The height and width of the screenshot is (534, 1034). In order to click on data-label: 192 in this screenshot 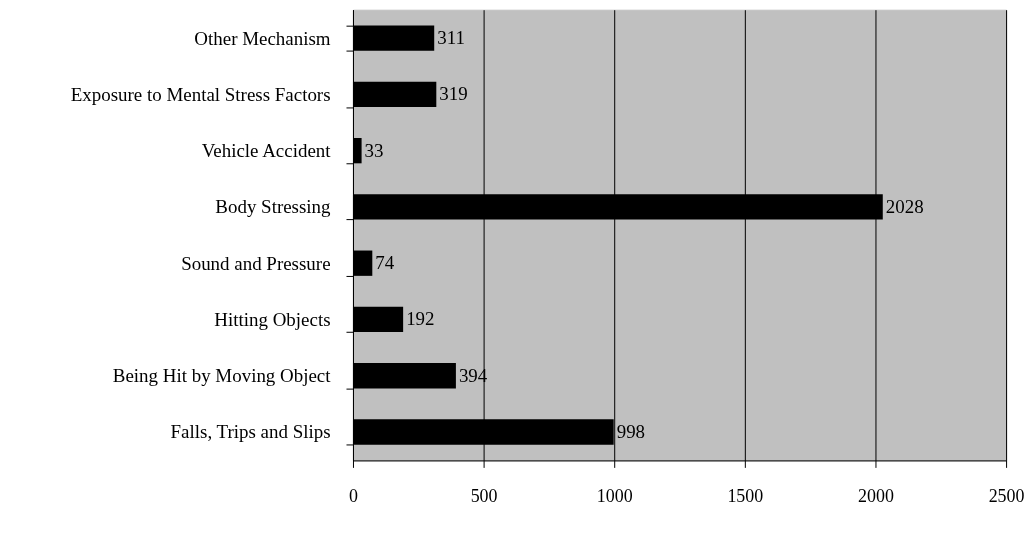, I will do `click(420, 319)`.